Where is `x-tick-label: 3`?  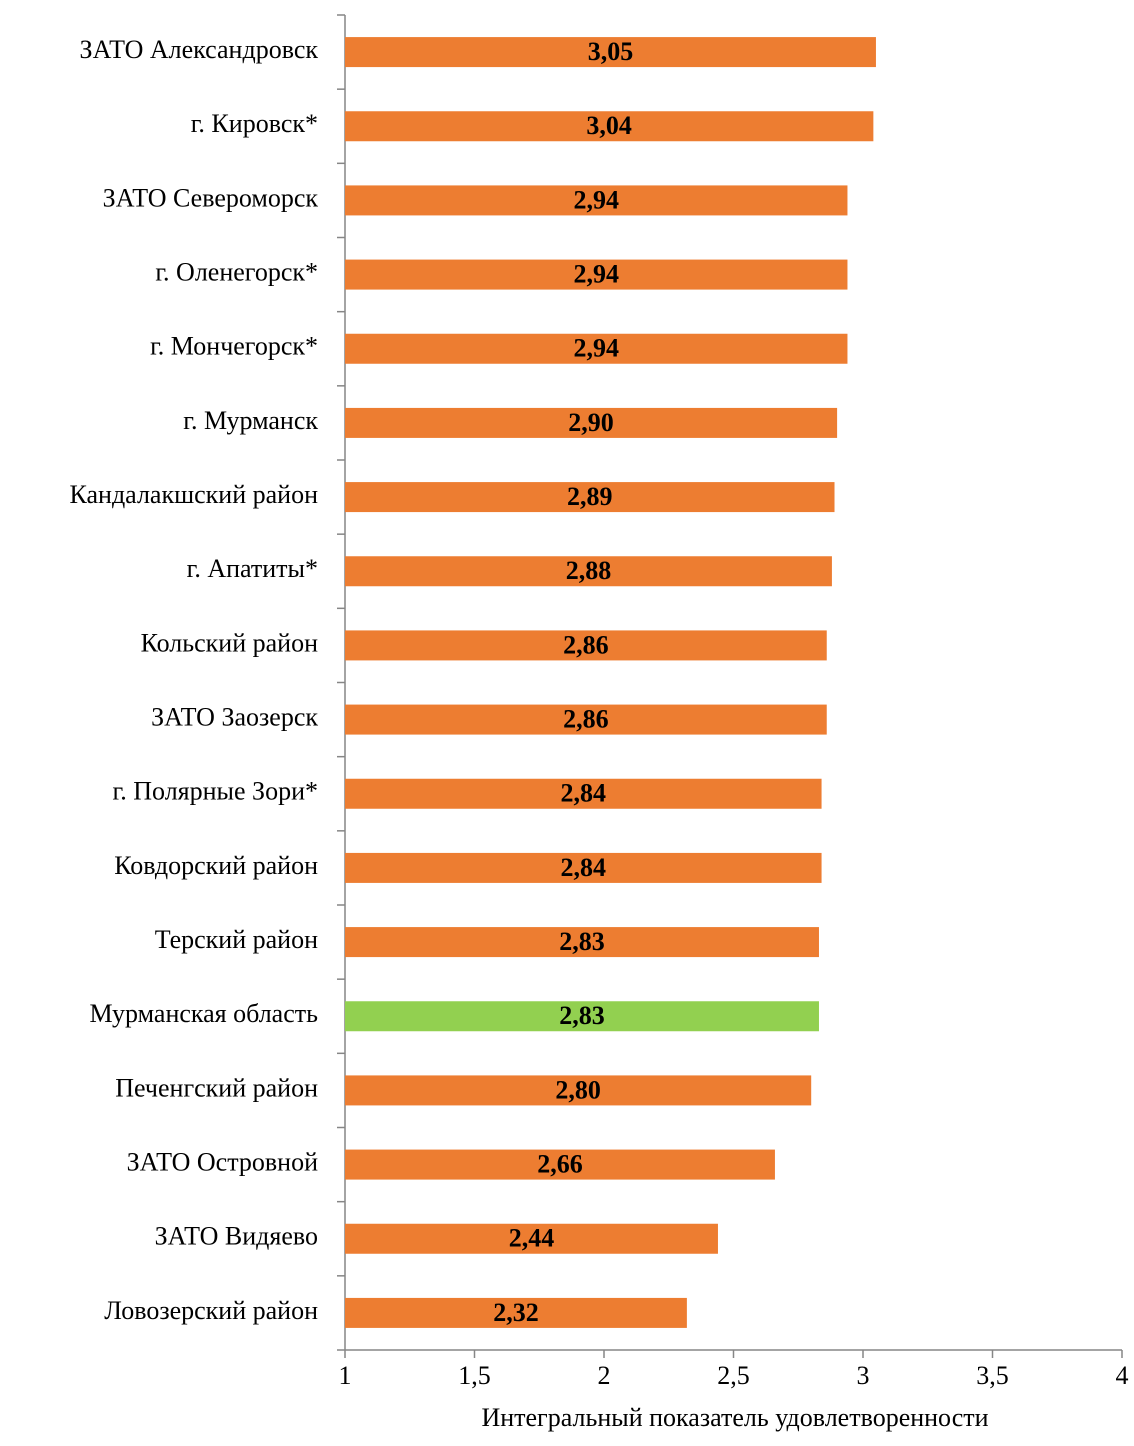
x-tick-label: 3 is located at coordinates (863, 1375).